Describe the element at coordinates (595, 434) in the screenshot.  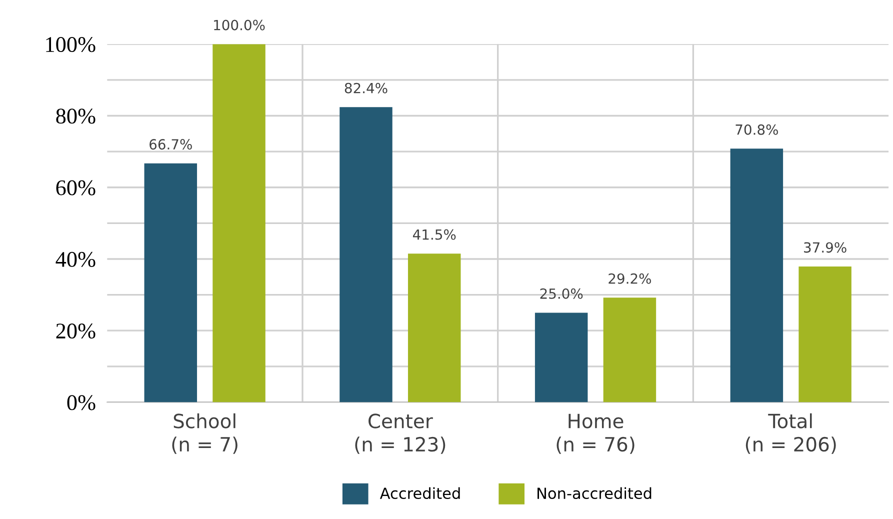
I see `x-tick-label: Home (n = 76)` at that location.